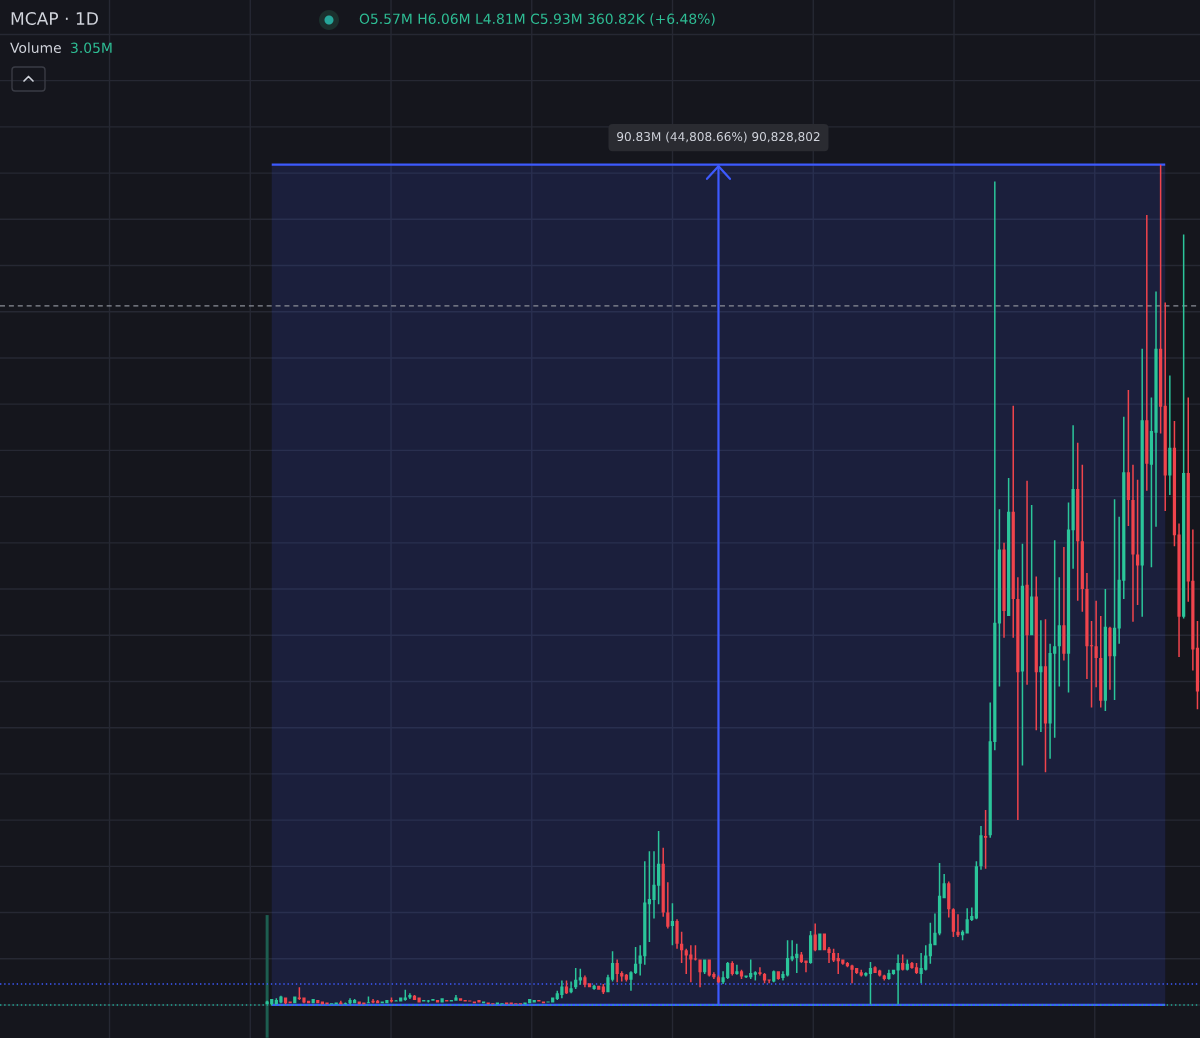 Image resolution: width=1200 pixels, height=1038 pixels. What do you see at coordinates (35, 48) in the screenshot?
I see `text: Volume` at bounding box center [35, 48].